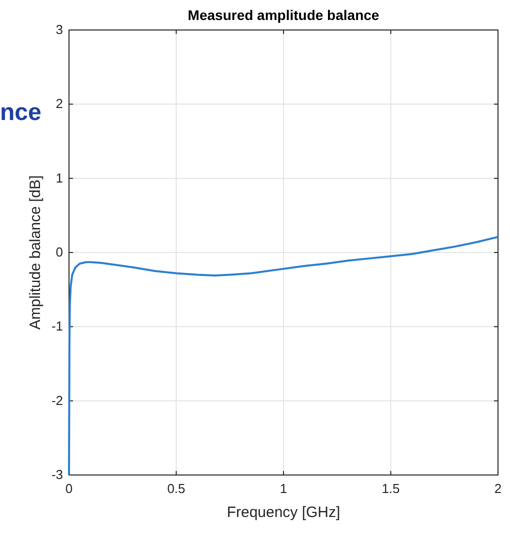 This screenshot has height=534, width=510. Describe the element at coordinates (59, 178) in the screenshot. I see `y-tick-label: 1` at that location.